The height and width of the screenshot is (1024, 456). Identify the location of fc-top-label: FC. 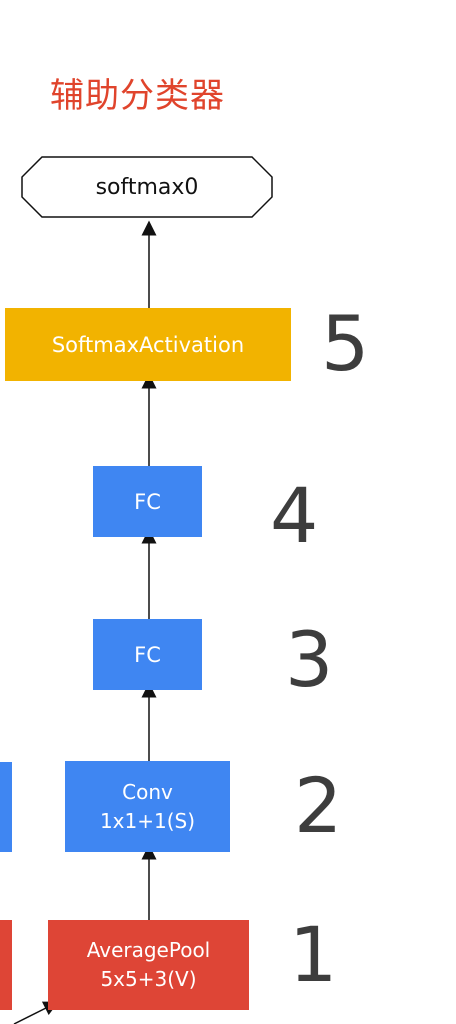
(147, 501).